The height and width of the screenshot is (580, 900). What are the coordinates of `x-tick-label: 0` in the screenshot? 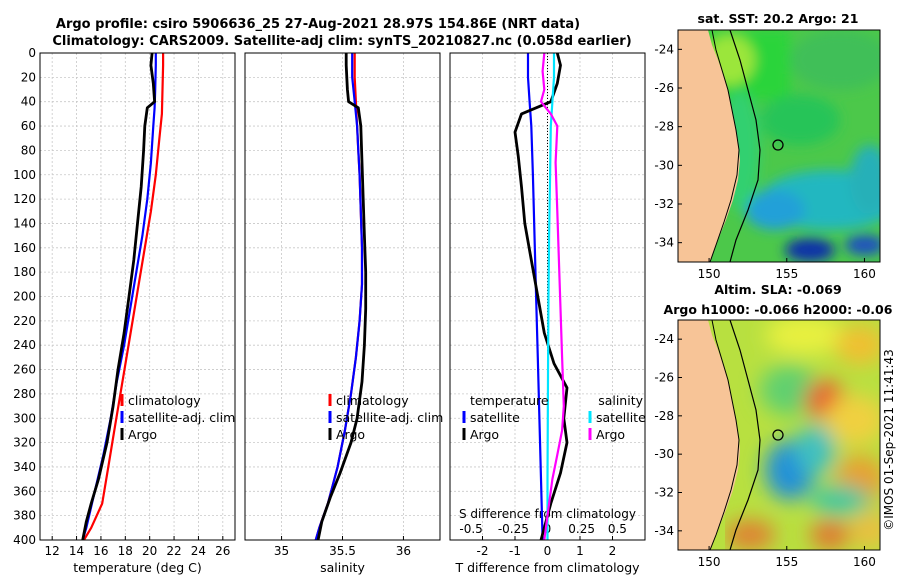 It's located at (548, 551).